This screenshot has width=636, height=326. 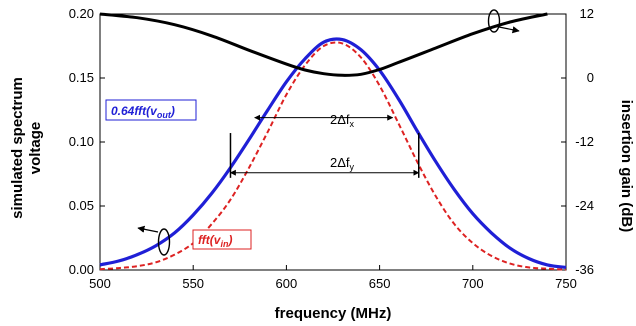 What do you see at coordinates (81, 13) in the screenshot?
I see `y-left-tick-label: 0.20` at bounding box center [81, 13].